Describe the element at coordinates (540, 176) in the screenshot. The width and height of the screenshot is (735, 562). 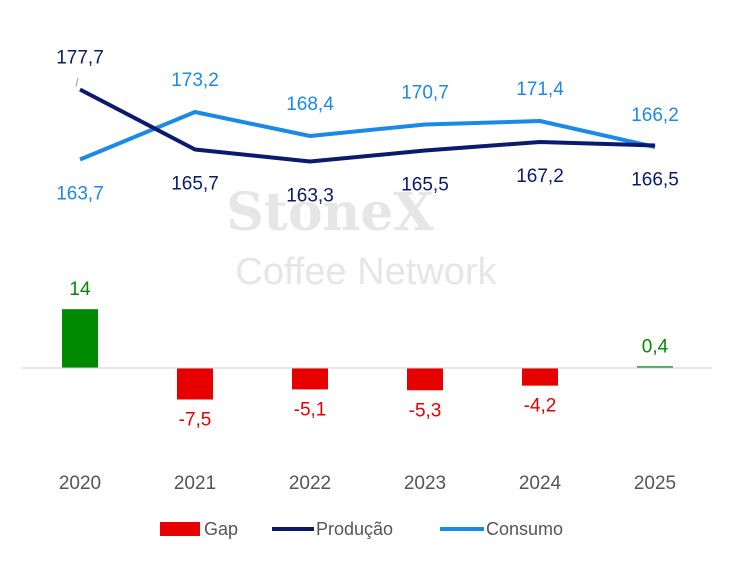
I see `producao-label-2024: 167,2` at that location.